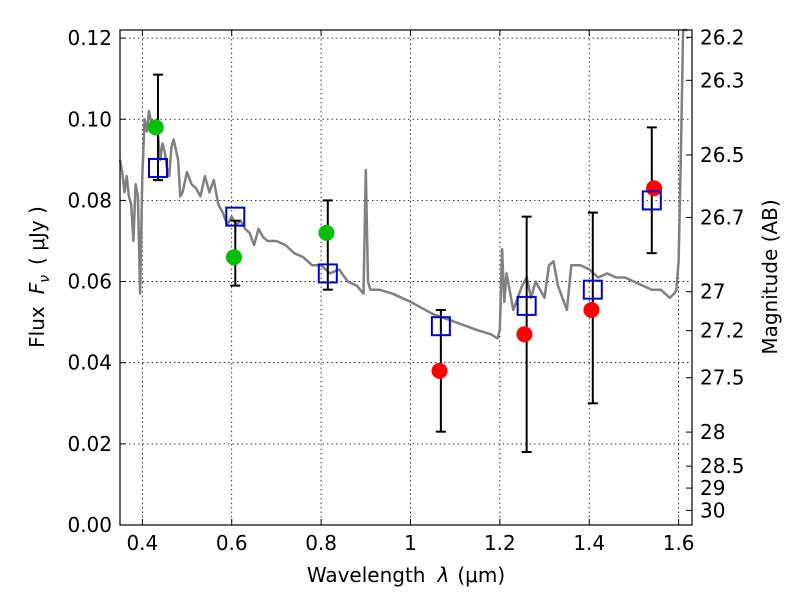 Image resolution: width=800 pixels, height=600 pixels. Describe the element at coordinates (500, 543) in the screenshot. I see `x-tick-label: 1.2` at that location.